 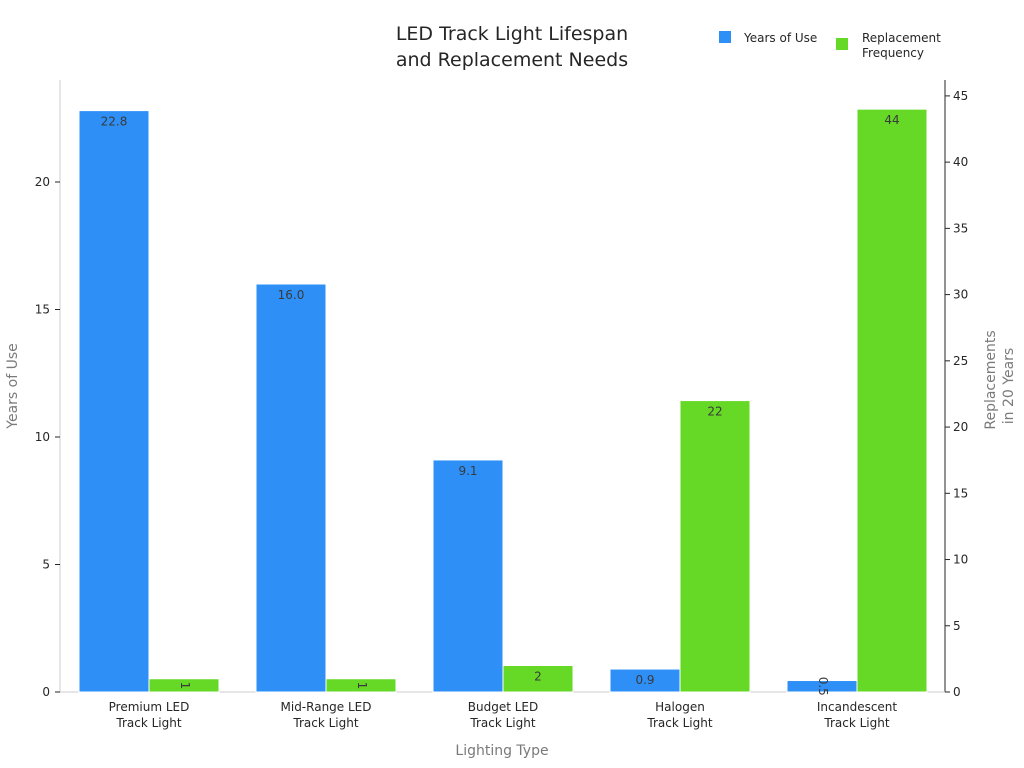 What do you see at coordinates (501, 751) in the screenshot?
I see `x-axis-title: Lighting Type` at bounding box center [501, 751].